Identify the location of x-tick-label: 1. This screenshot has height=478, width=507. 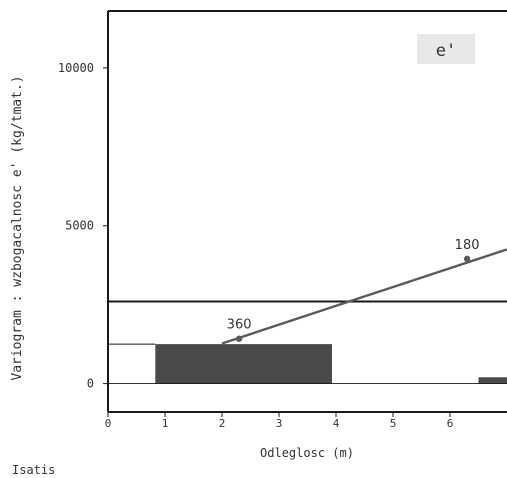
(165, 423).